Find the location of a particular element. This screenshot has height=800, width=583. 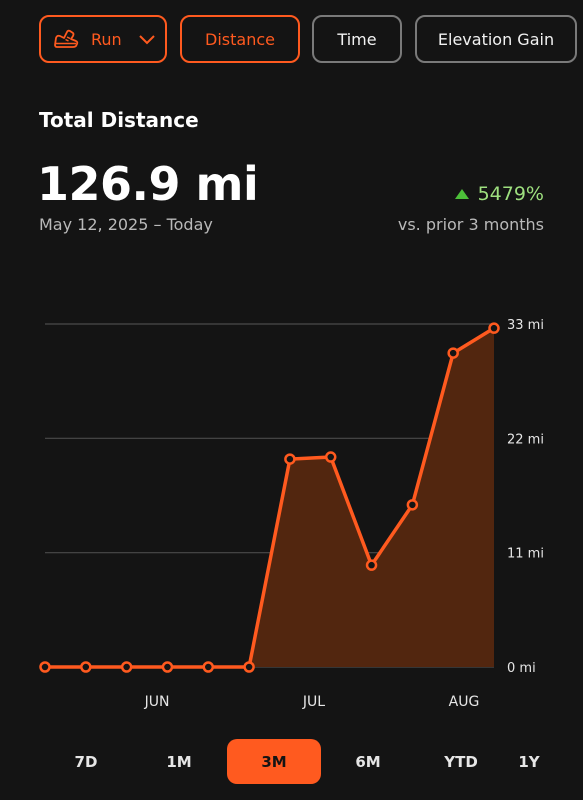

y-tick-label: 0 mi is located at coordinates (521, 668).